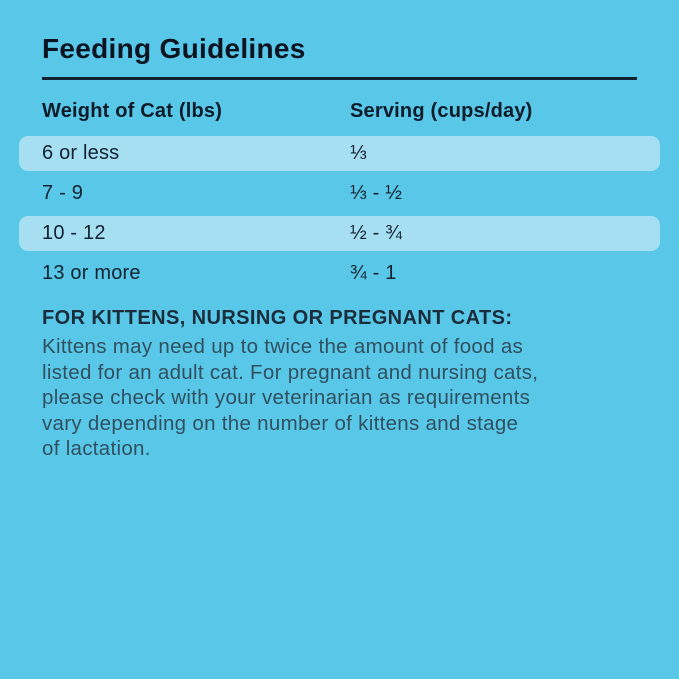 This screenshot has height=679, width=679. What do you see at coordinates (376, 193) in the screenshot?
I see `serving-cell: ⅓ - ½` at bounding box center [376, 193].